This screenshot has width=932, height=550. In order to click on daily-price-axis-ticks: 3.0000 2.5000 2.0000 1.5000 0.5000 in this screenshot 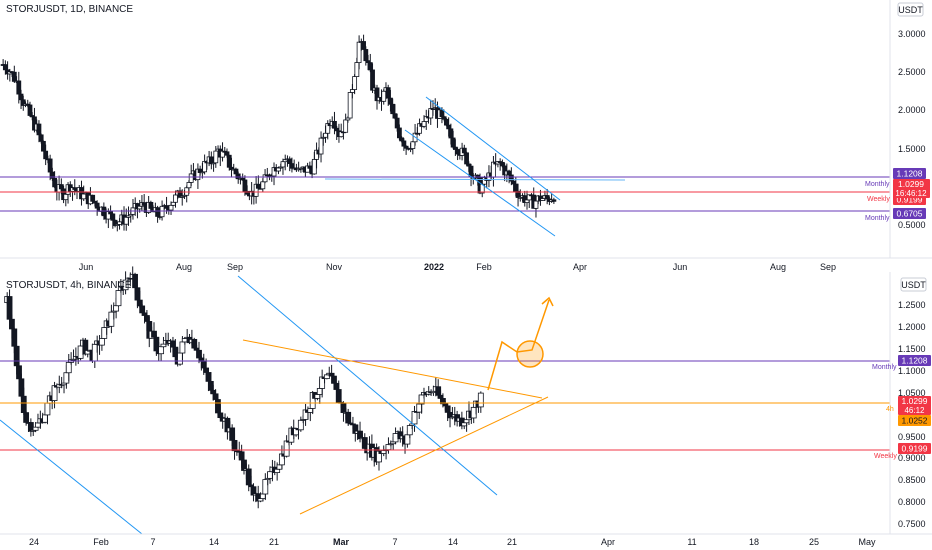, I will do `click(912, 129)`.